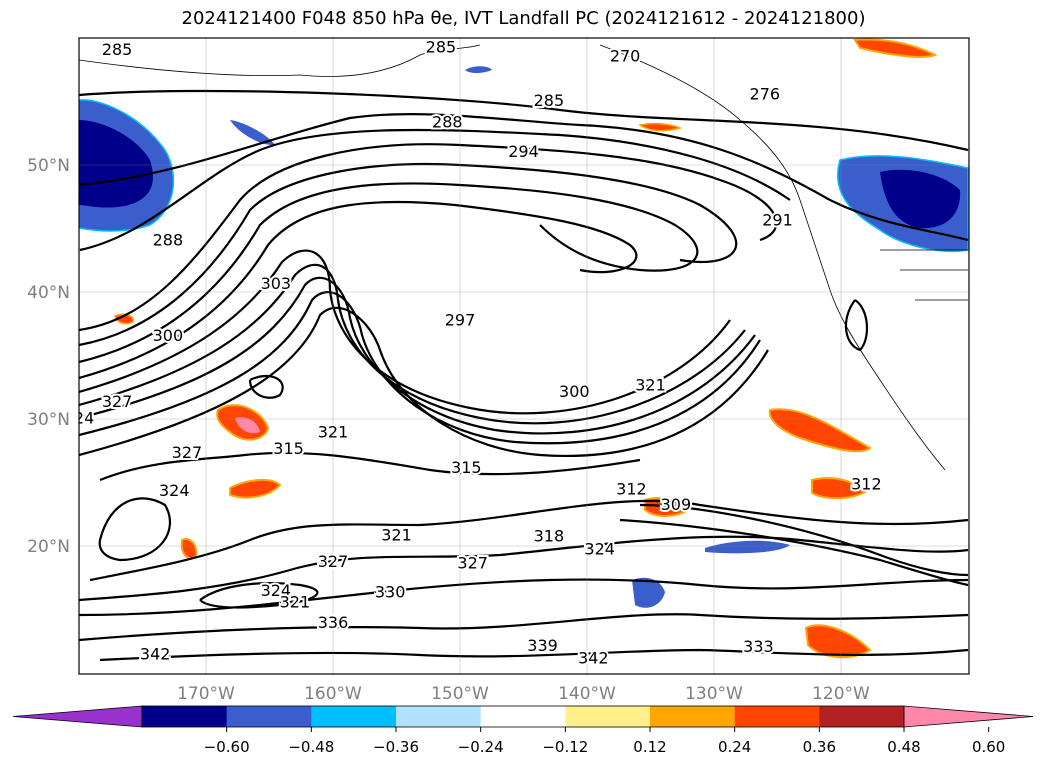 The image size is (1047, 767). I want to click on lat-label: 30°N, so click(48, 420).